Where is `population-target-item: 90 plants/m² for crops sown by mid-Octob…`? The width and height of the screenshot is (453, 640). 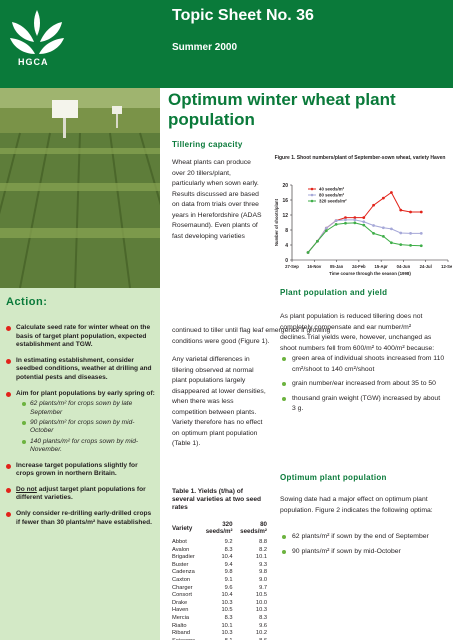 population-target-item: 90 plants/m² for crops sown by mid-Octob… is located at coordinates (86, 427).